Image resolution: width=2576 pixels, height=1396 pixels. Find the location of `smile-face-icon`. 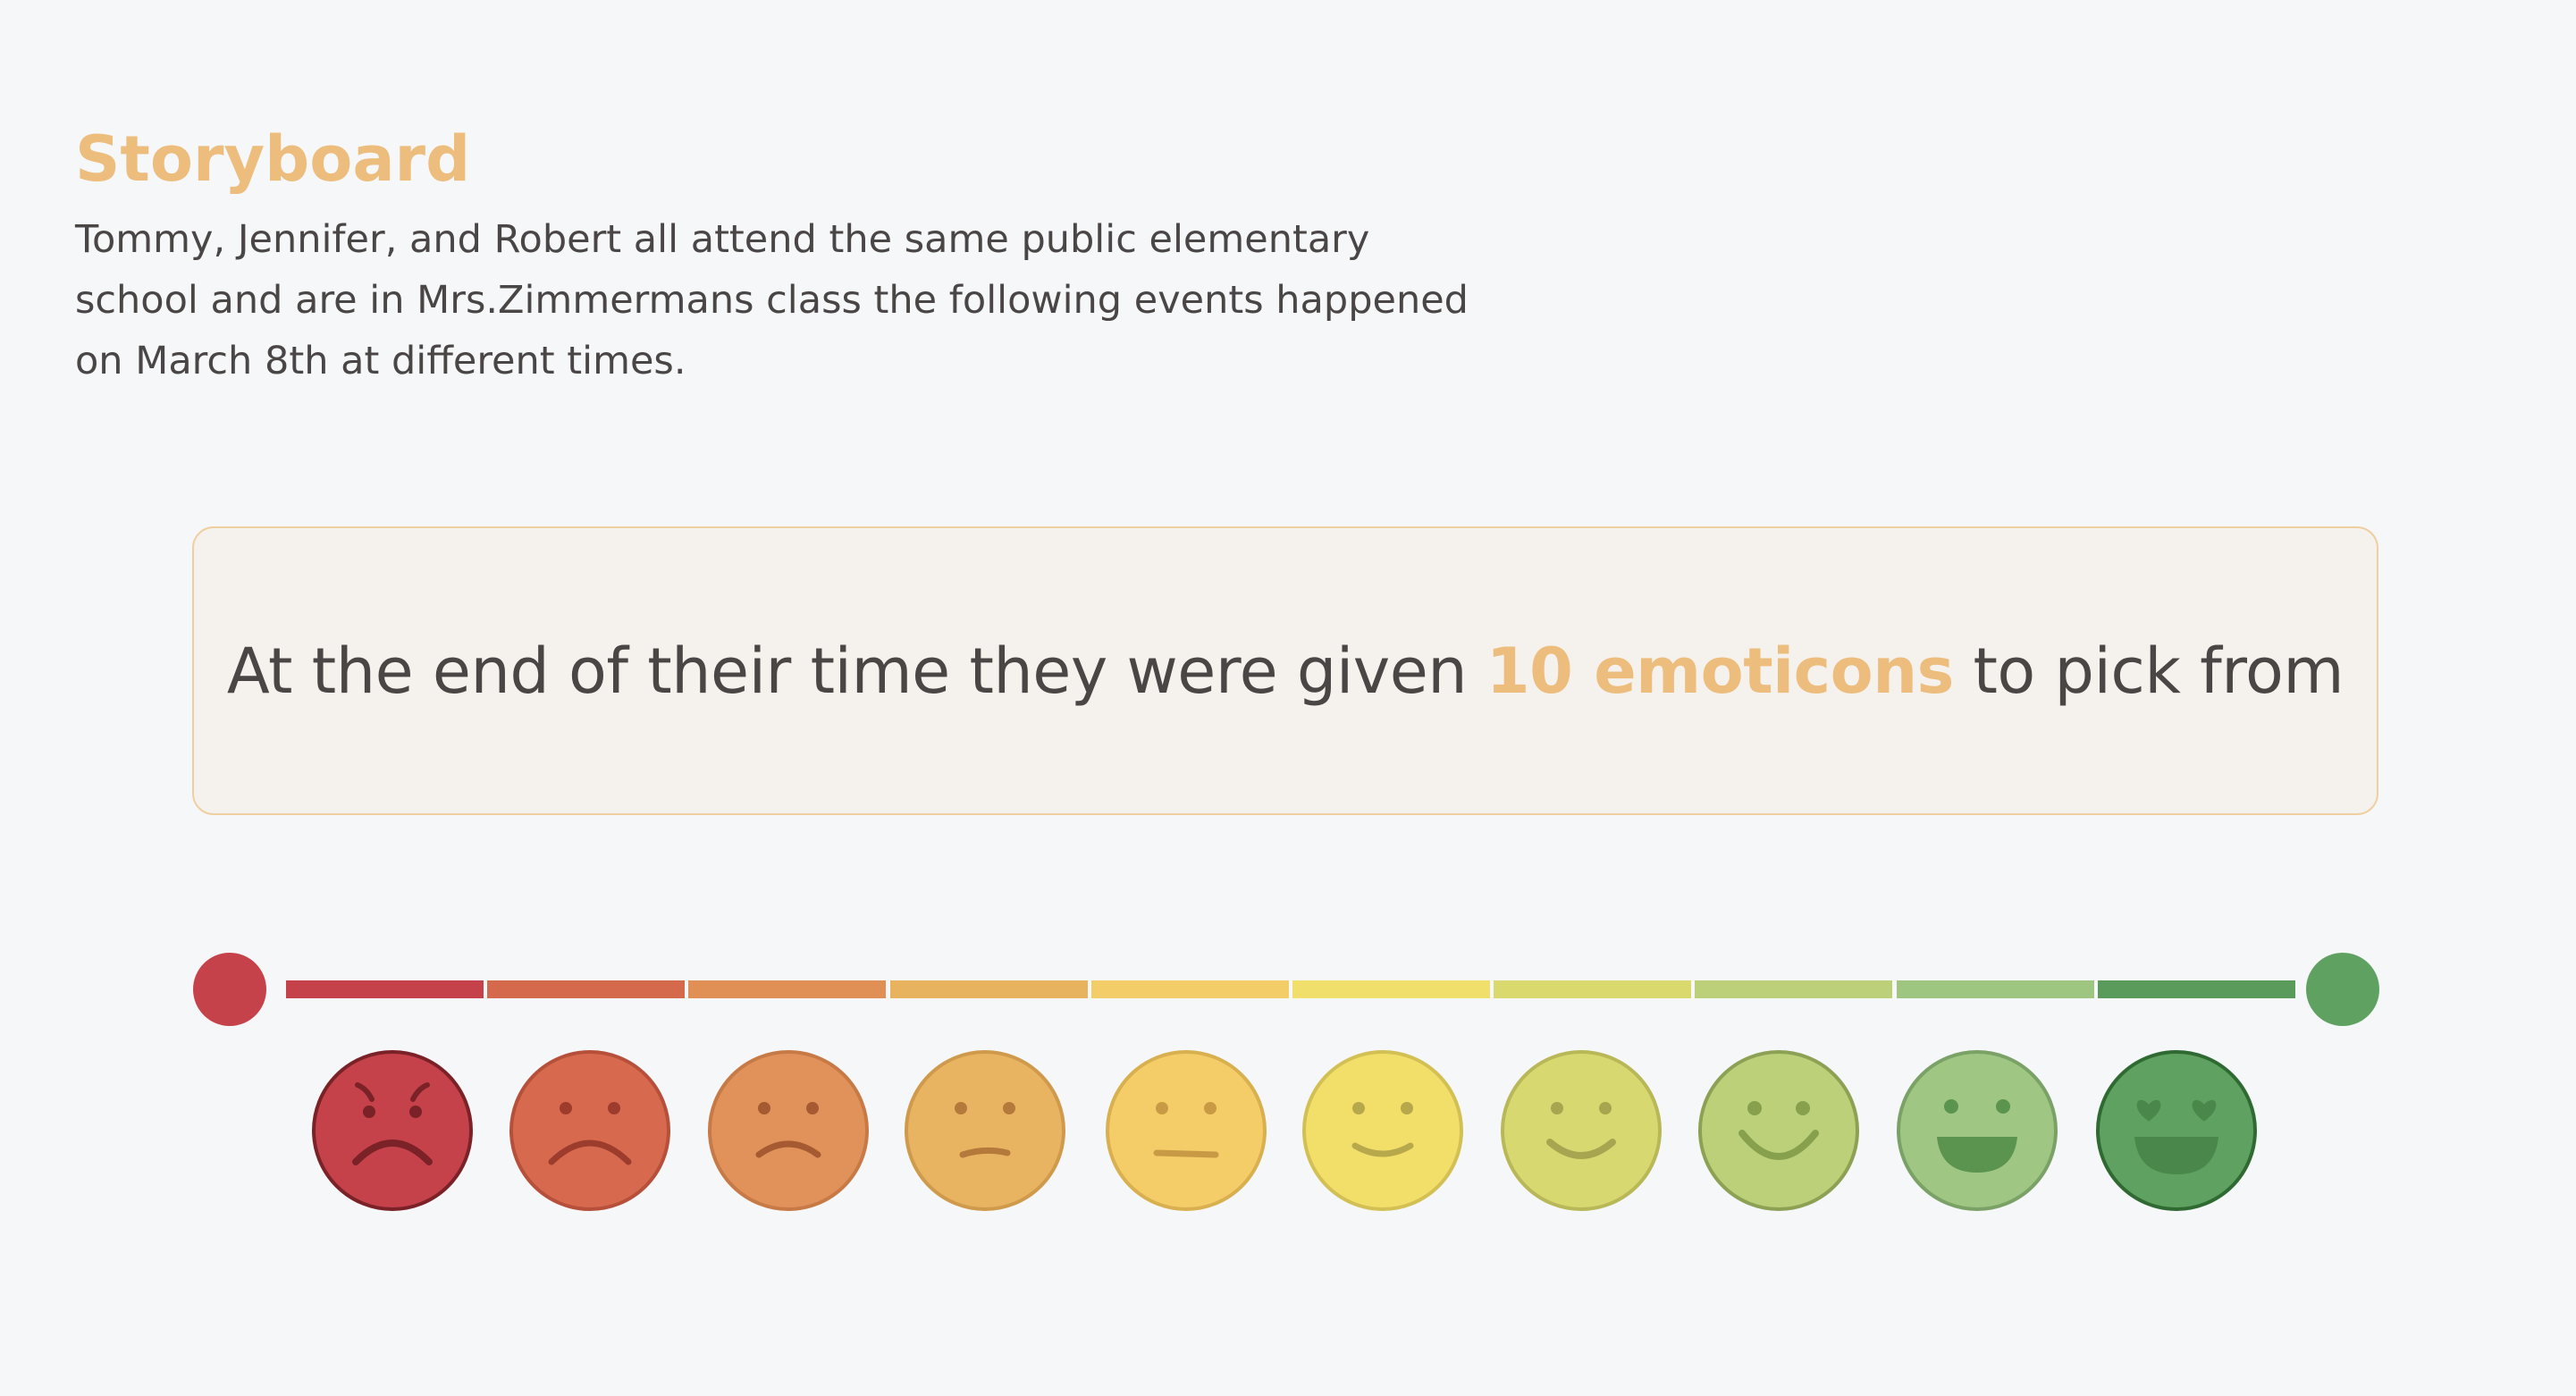

smile-face-icon is located at coordinates (1582, 1131).